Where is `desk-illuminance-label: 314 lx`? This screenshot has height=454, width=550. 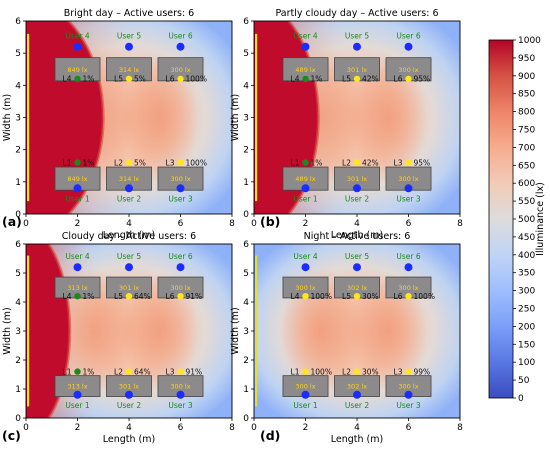 desk-illuminance-label: 314 lx is located at coordinates (129, 70).